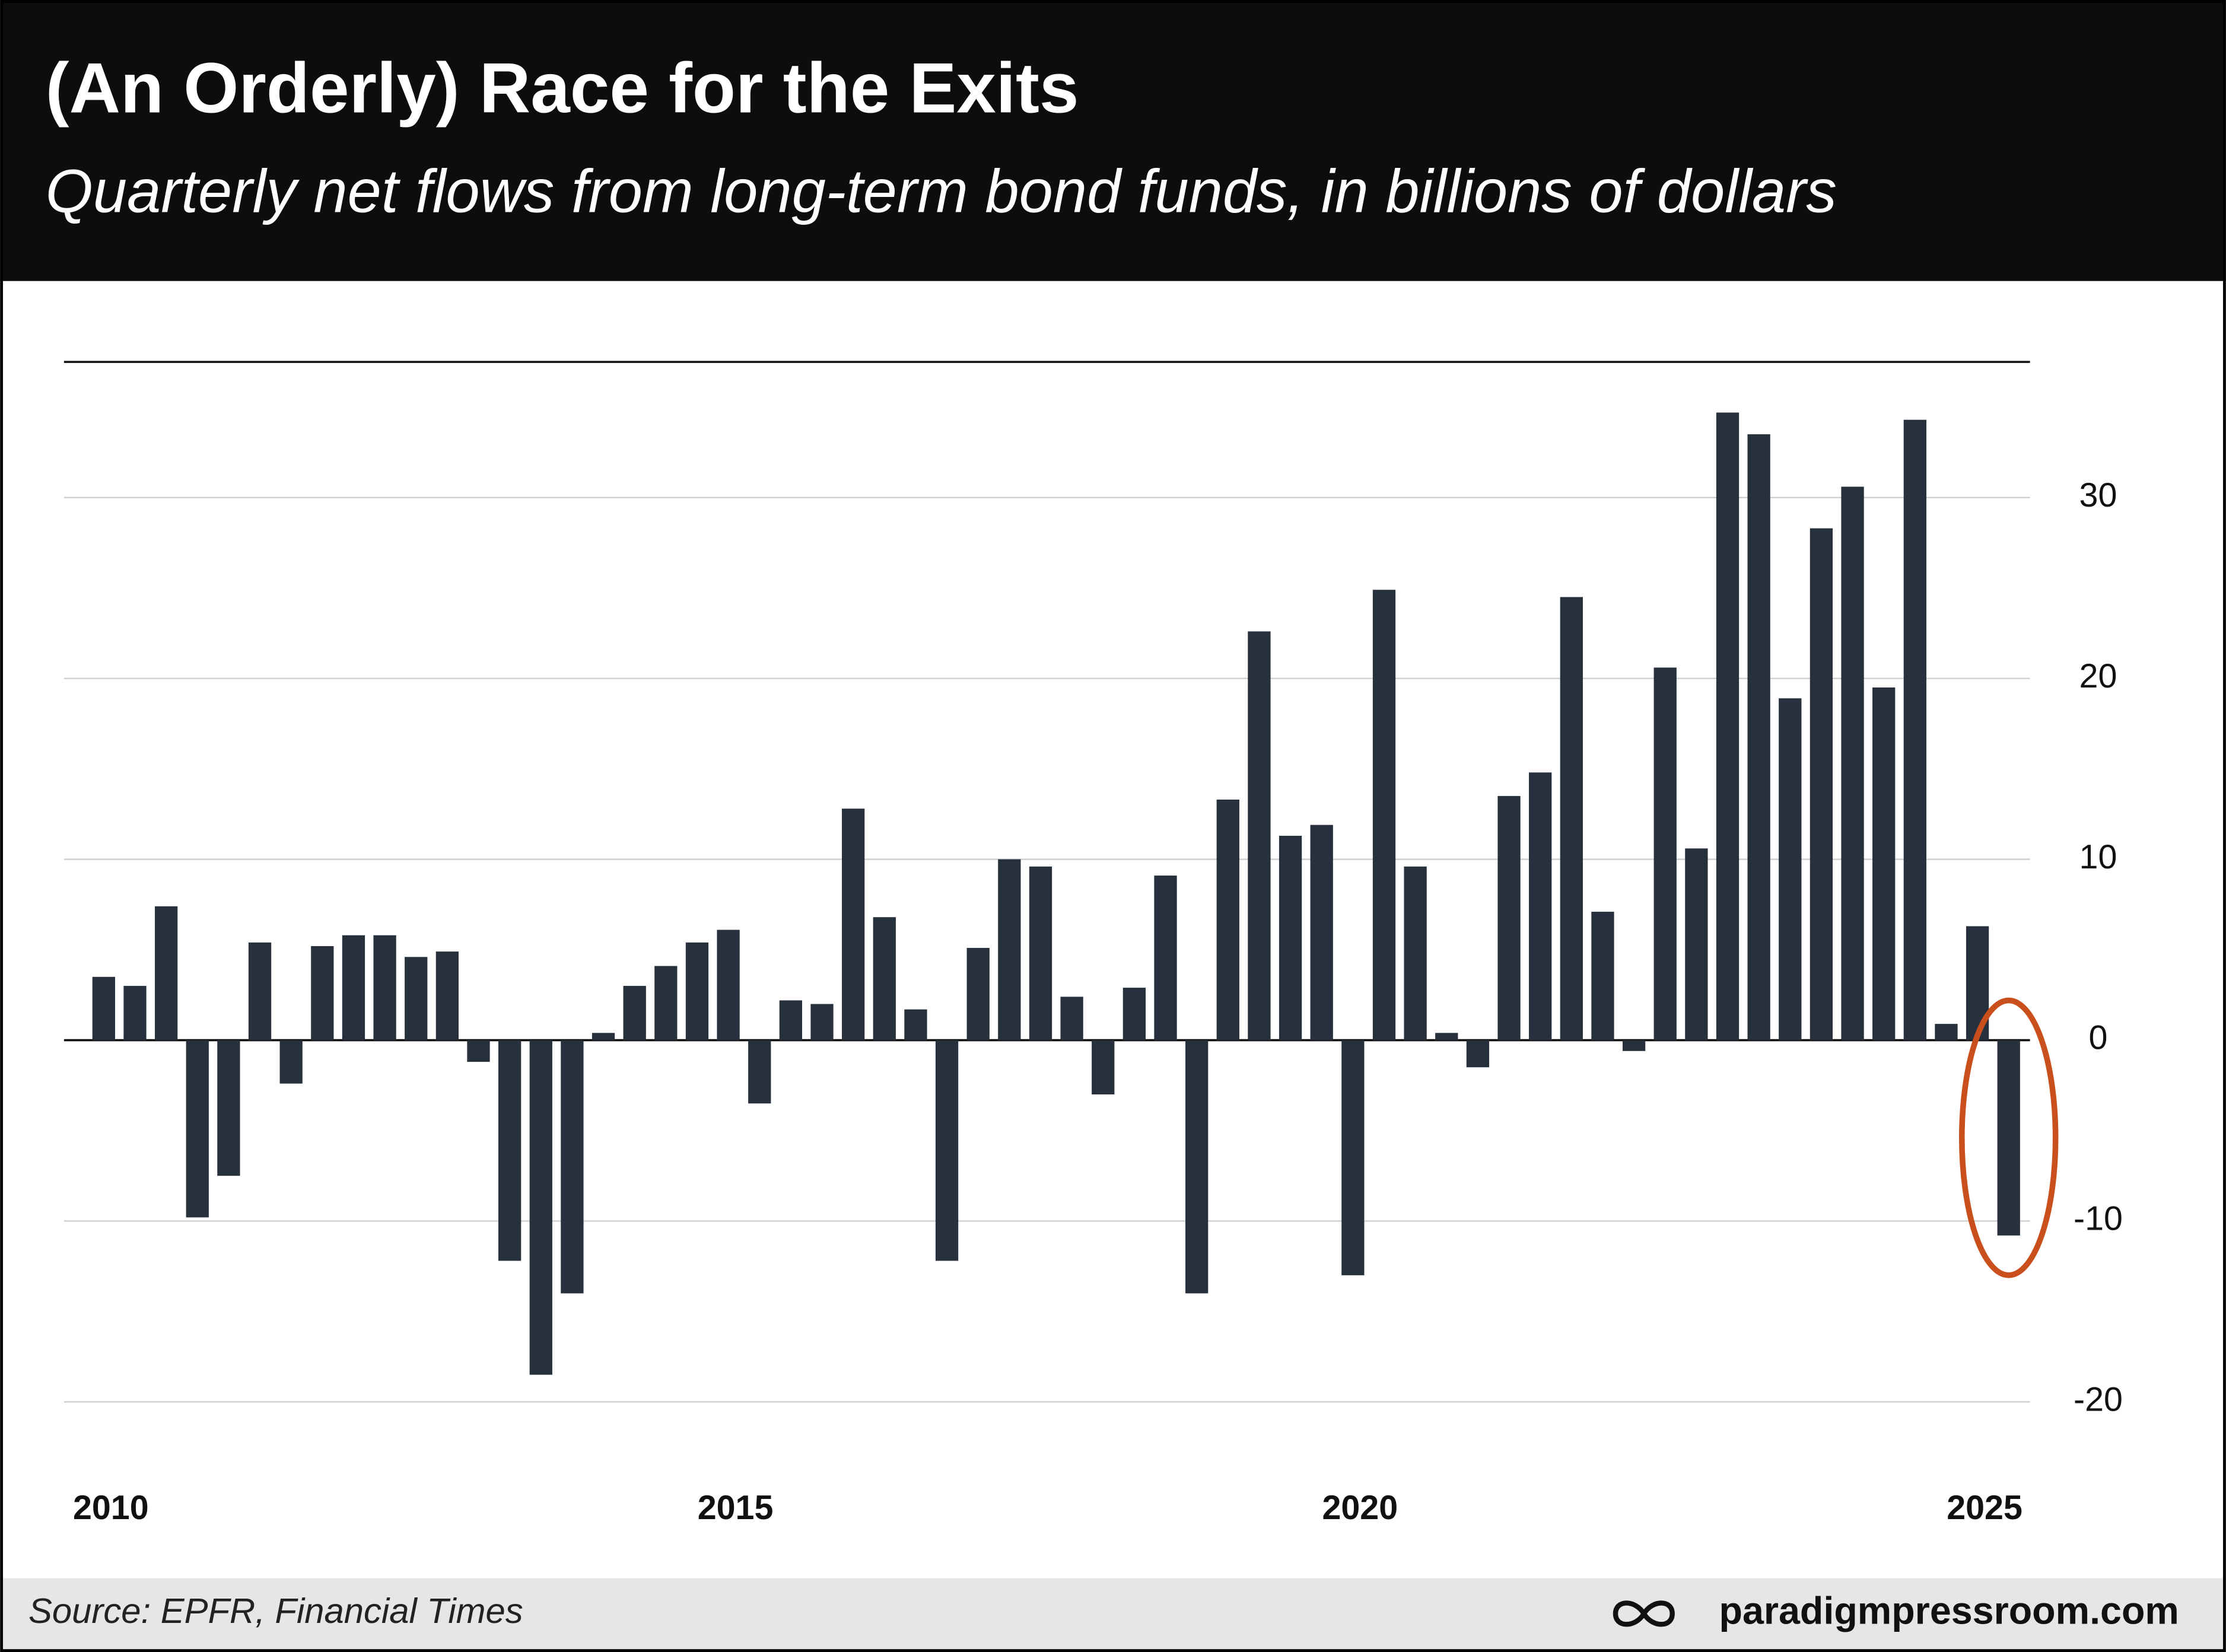 The height and width of the screenshot is (1652, 2226). I want to click on footer-band, so click(1113, 1615).